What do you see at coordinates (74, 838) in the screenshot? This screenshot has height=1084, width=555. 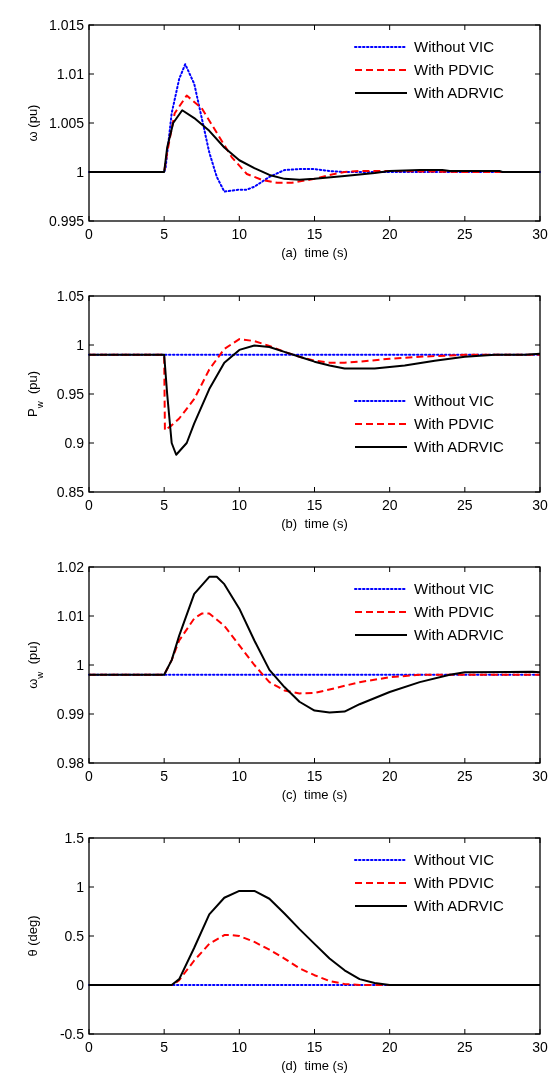 I see `y-tick-label: 1.5` at bounding box center [74, 838].